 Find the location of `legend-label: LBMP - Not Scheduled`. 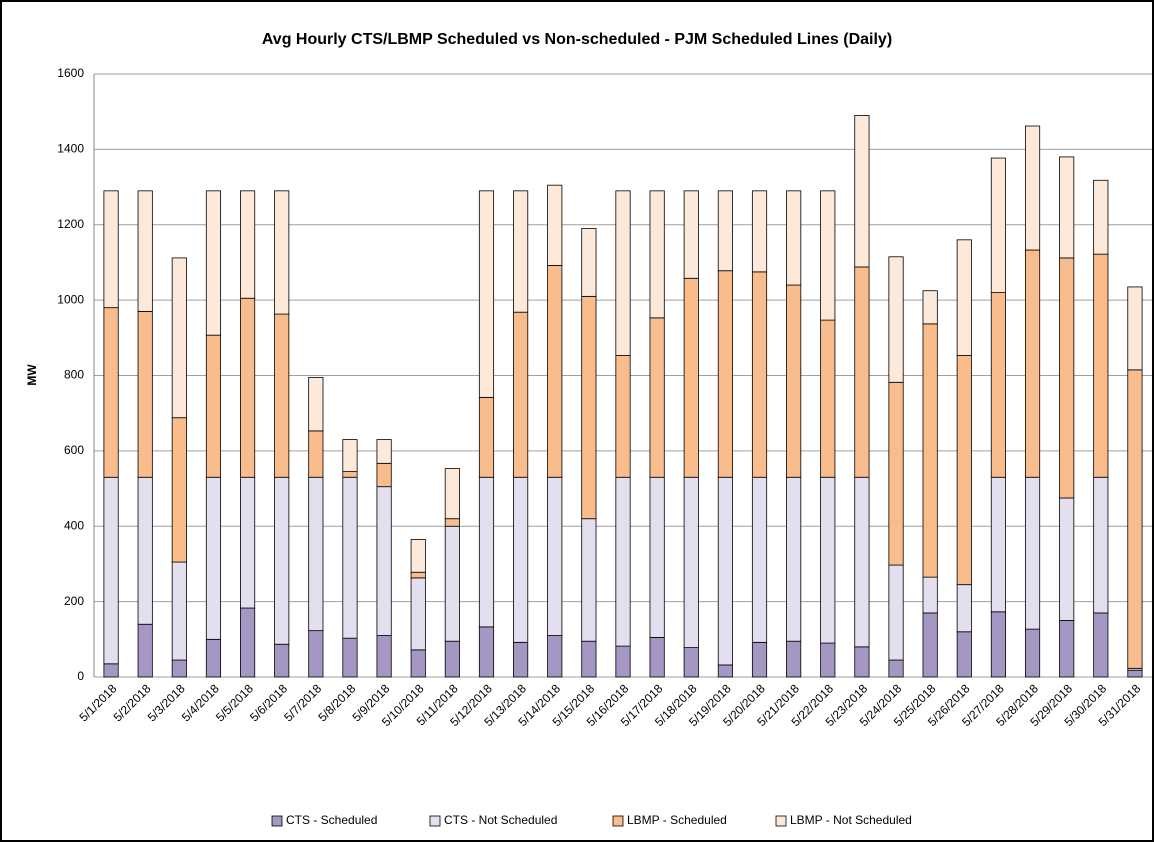

legend-label: LBMP - Not Scheduled is located at coordinates (851, 820).